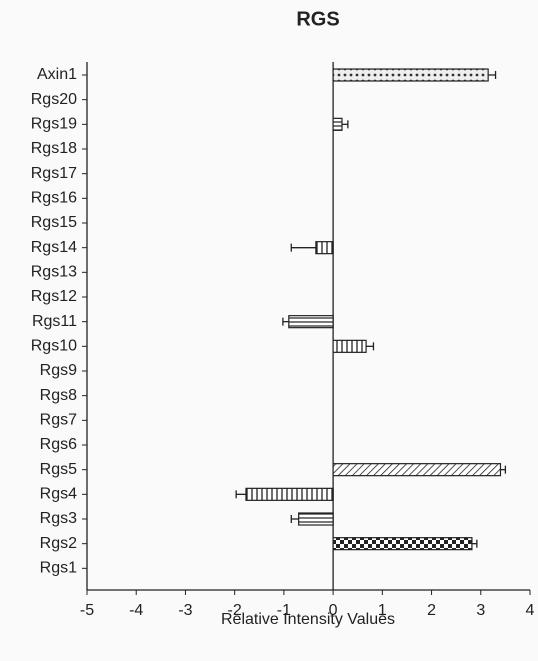 The width and height of the screenshot is (538, 661). Describe the element at coordinates (136, 610) in the screenshot. I see `x-tick-label: -4` at that location.